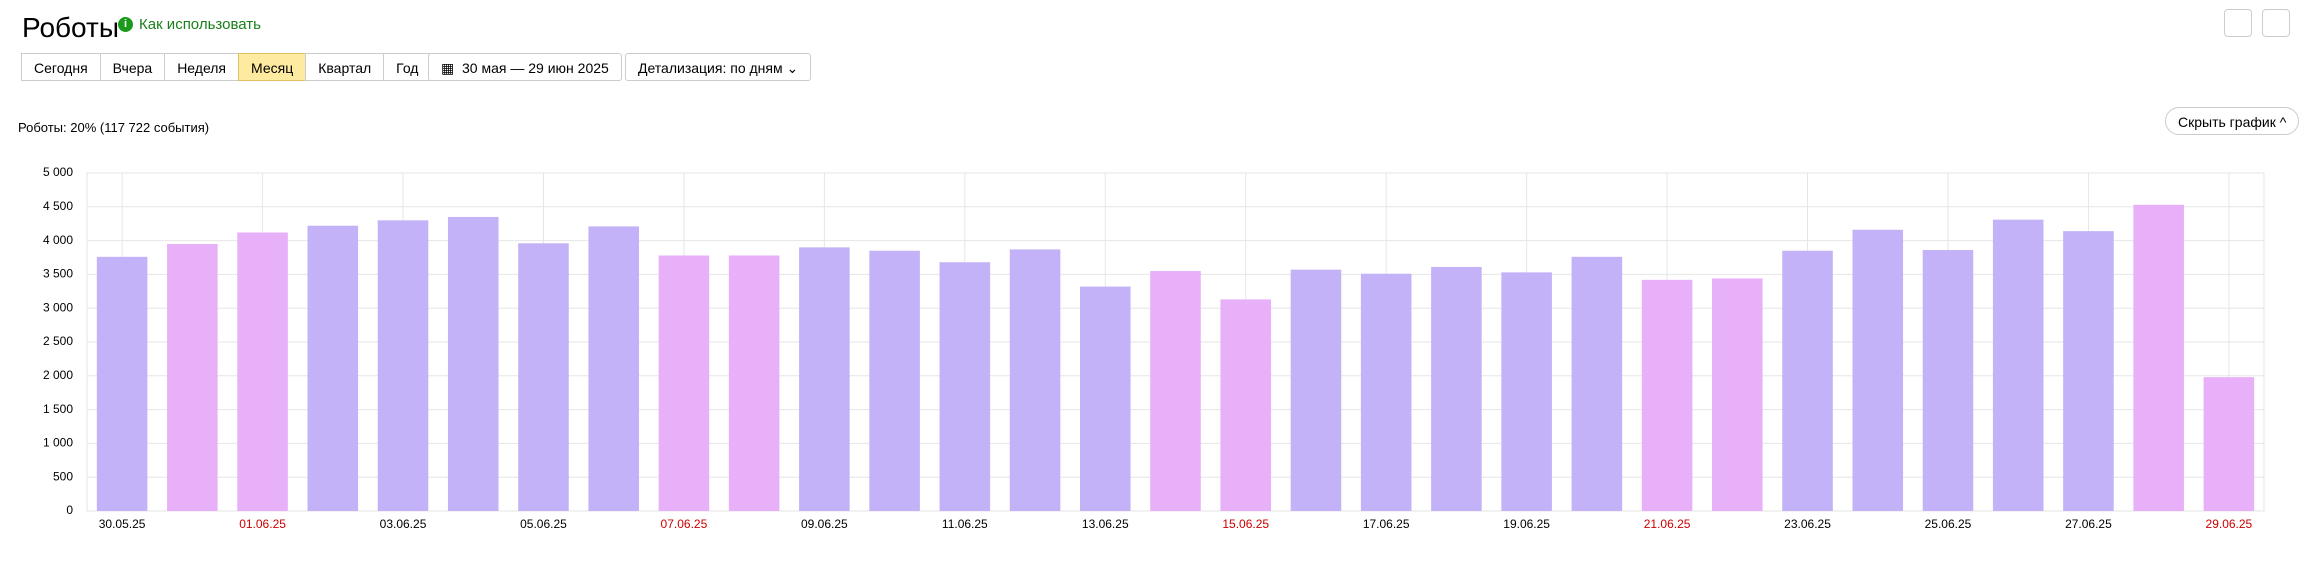 The width and height of the screenshot is (2320, 582). I want to click on y-tick-label: 1 500, so click(58, 409).